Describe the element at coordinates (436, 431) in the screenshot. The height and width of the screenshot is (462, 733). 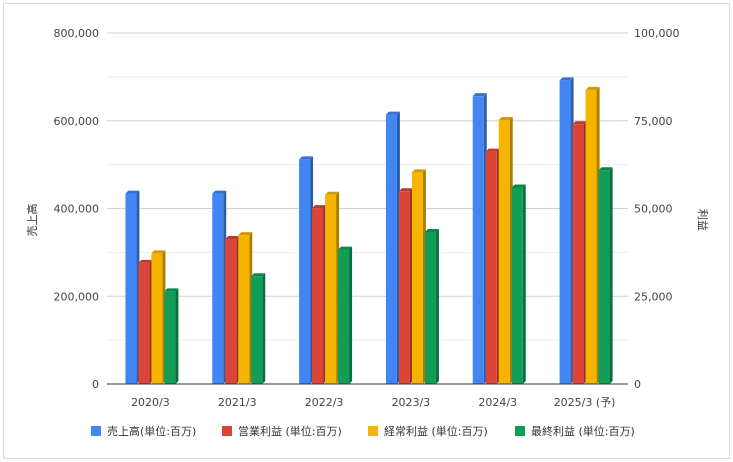
I see `legend-label: 経常利益 (単位:百万)` at that location.